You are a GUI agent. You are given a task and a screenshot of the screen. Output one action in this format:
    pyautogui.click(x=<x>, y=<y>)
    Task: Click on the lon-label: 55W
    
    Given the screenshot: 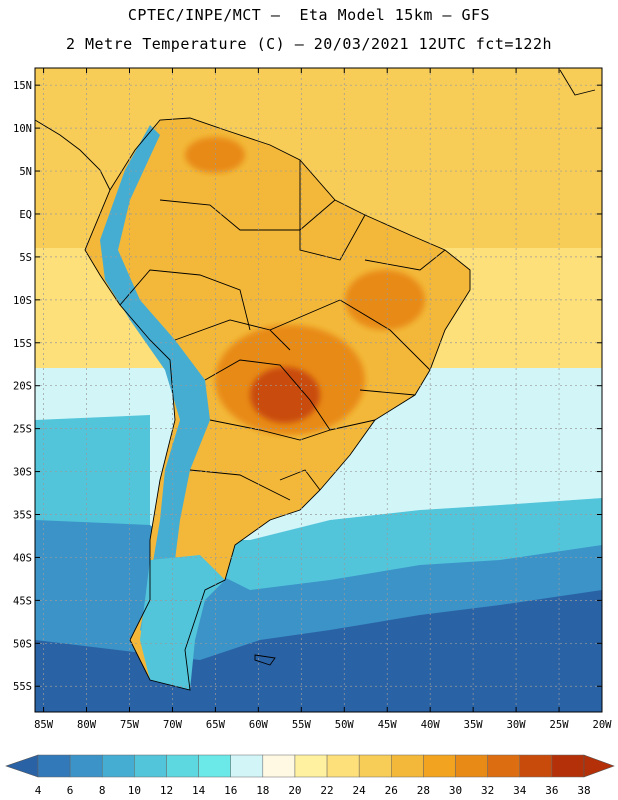 What is the action you would take?
    pyautogui.click(x=302, y=725)
    